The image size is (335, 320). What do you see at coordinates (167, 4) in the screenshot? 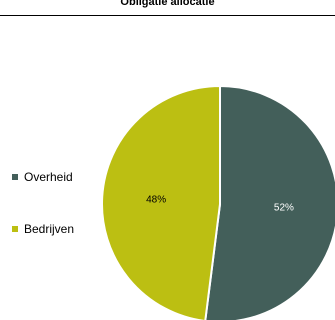
I see `chart-title: Obligatie allocatie` at bounding box center [167, 4].